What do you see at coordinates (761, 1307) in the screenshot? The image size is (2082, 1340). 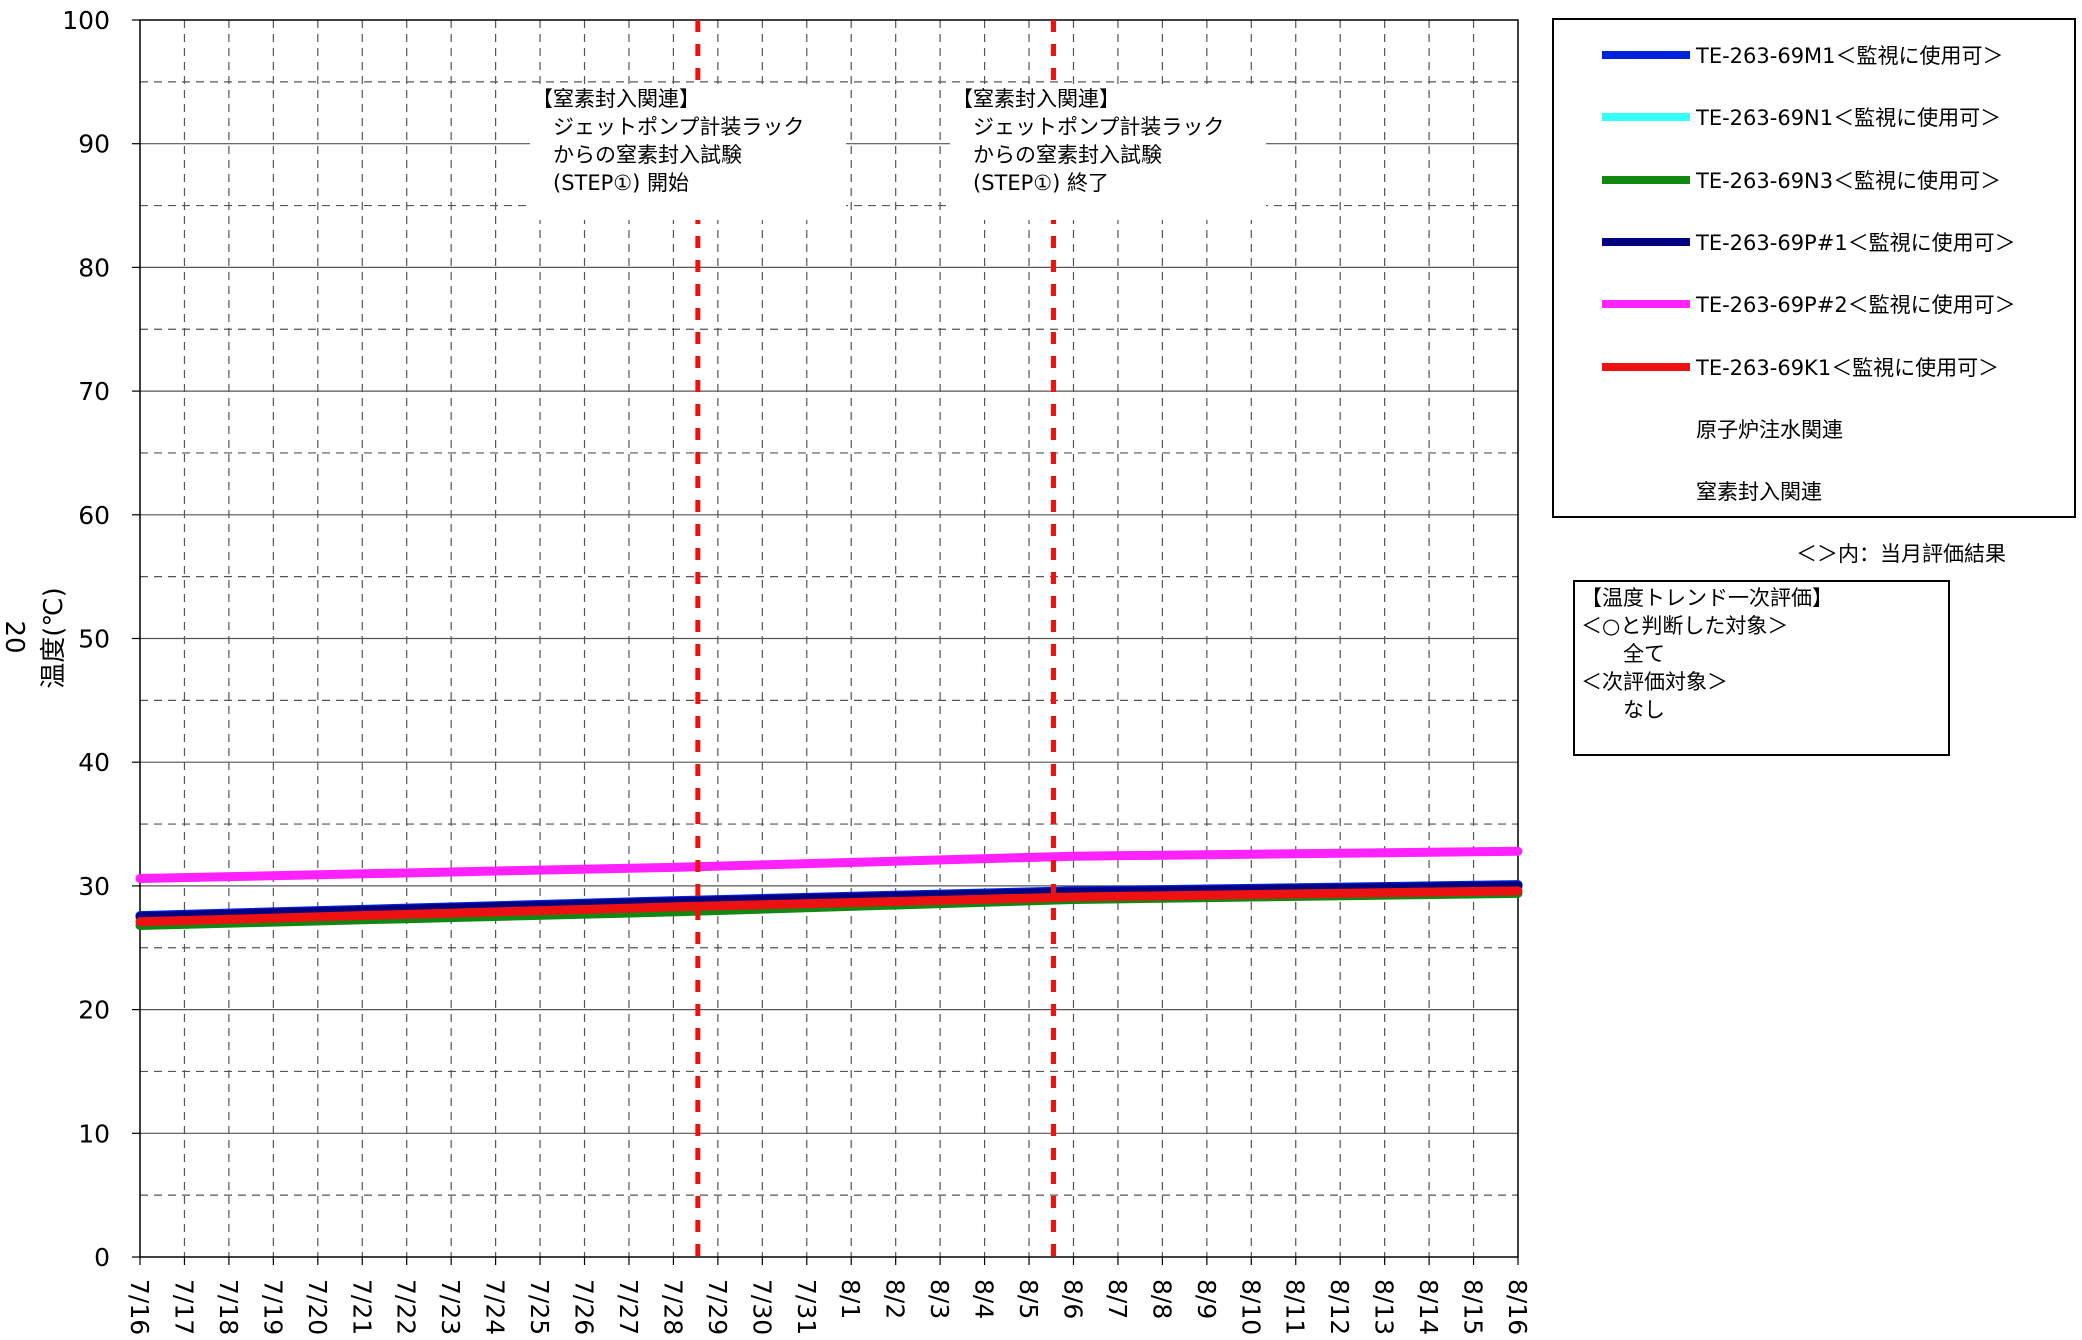 I see `x-tick-label: 7/30` at bounding box center [761, 1307].